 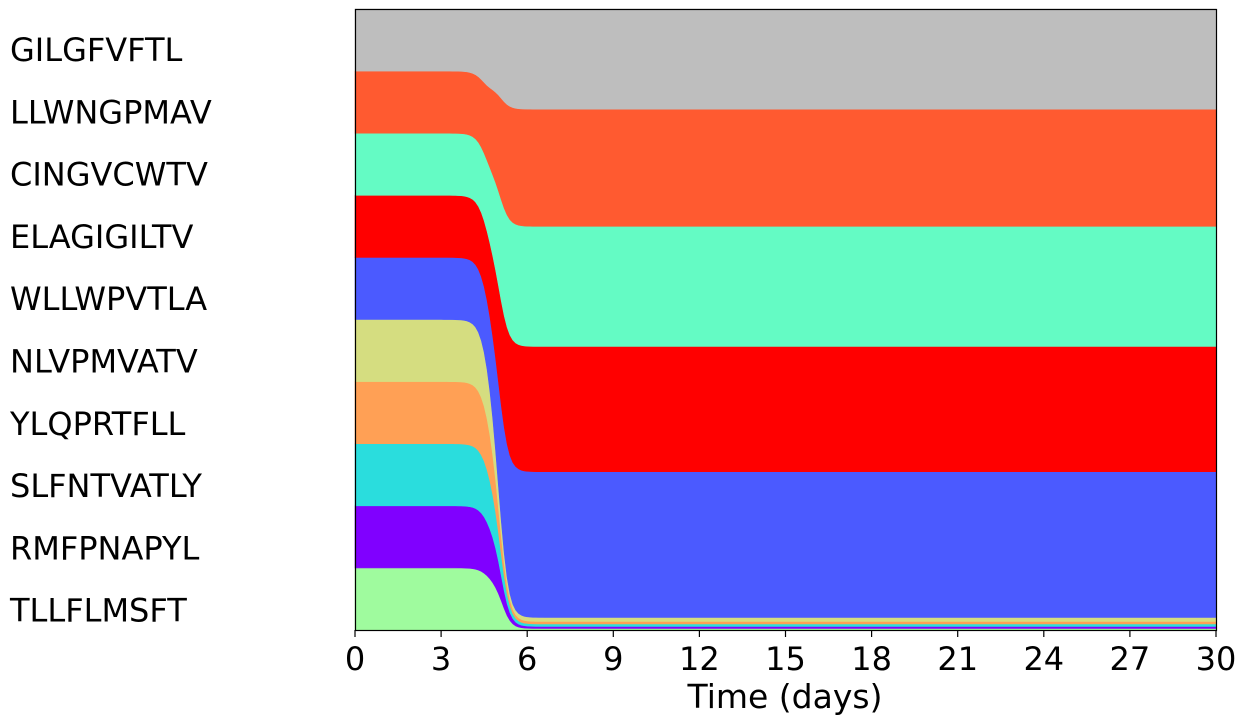 I want to click on x-tick-label: 18, so click(x=871, y=659).